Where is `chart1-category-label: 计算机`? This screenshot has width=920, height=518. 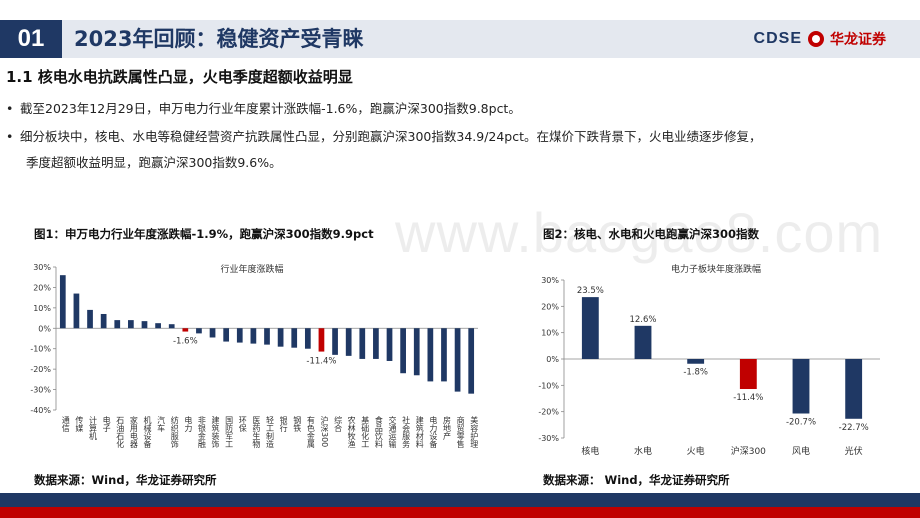 chart1-category-label: 计算机 is located at coordinates (93, 428).